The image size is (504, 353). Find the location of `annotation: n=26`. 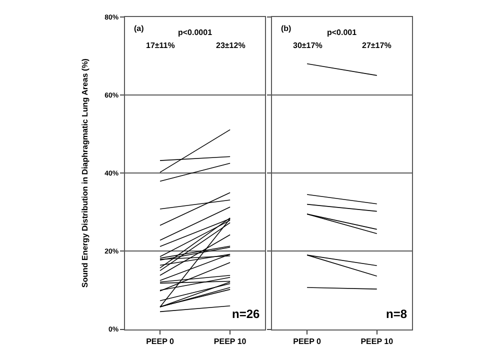

annotation: n=26 is located at coordinates (246, 314).